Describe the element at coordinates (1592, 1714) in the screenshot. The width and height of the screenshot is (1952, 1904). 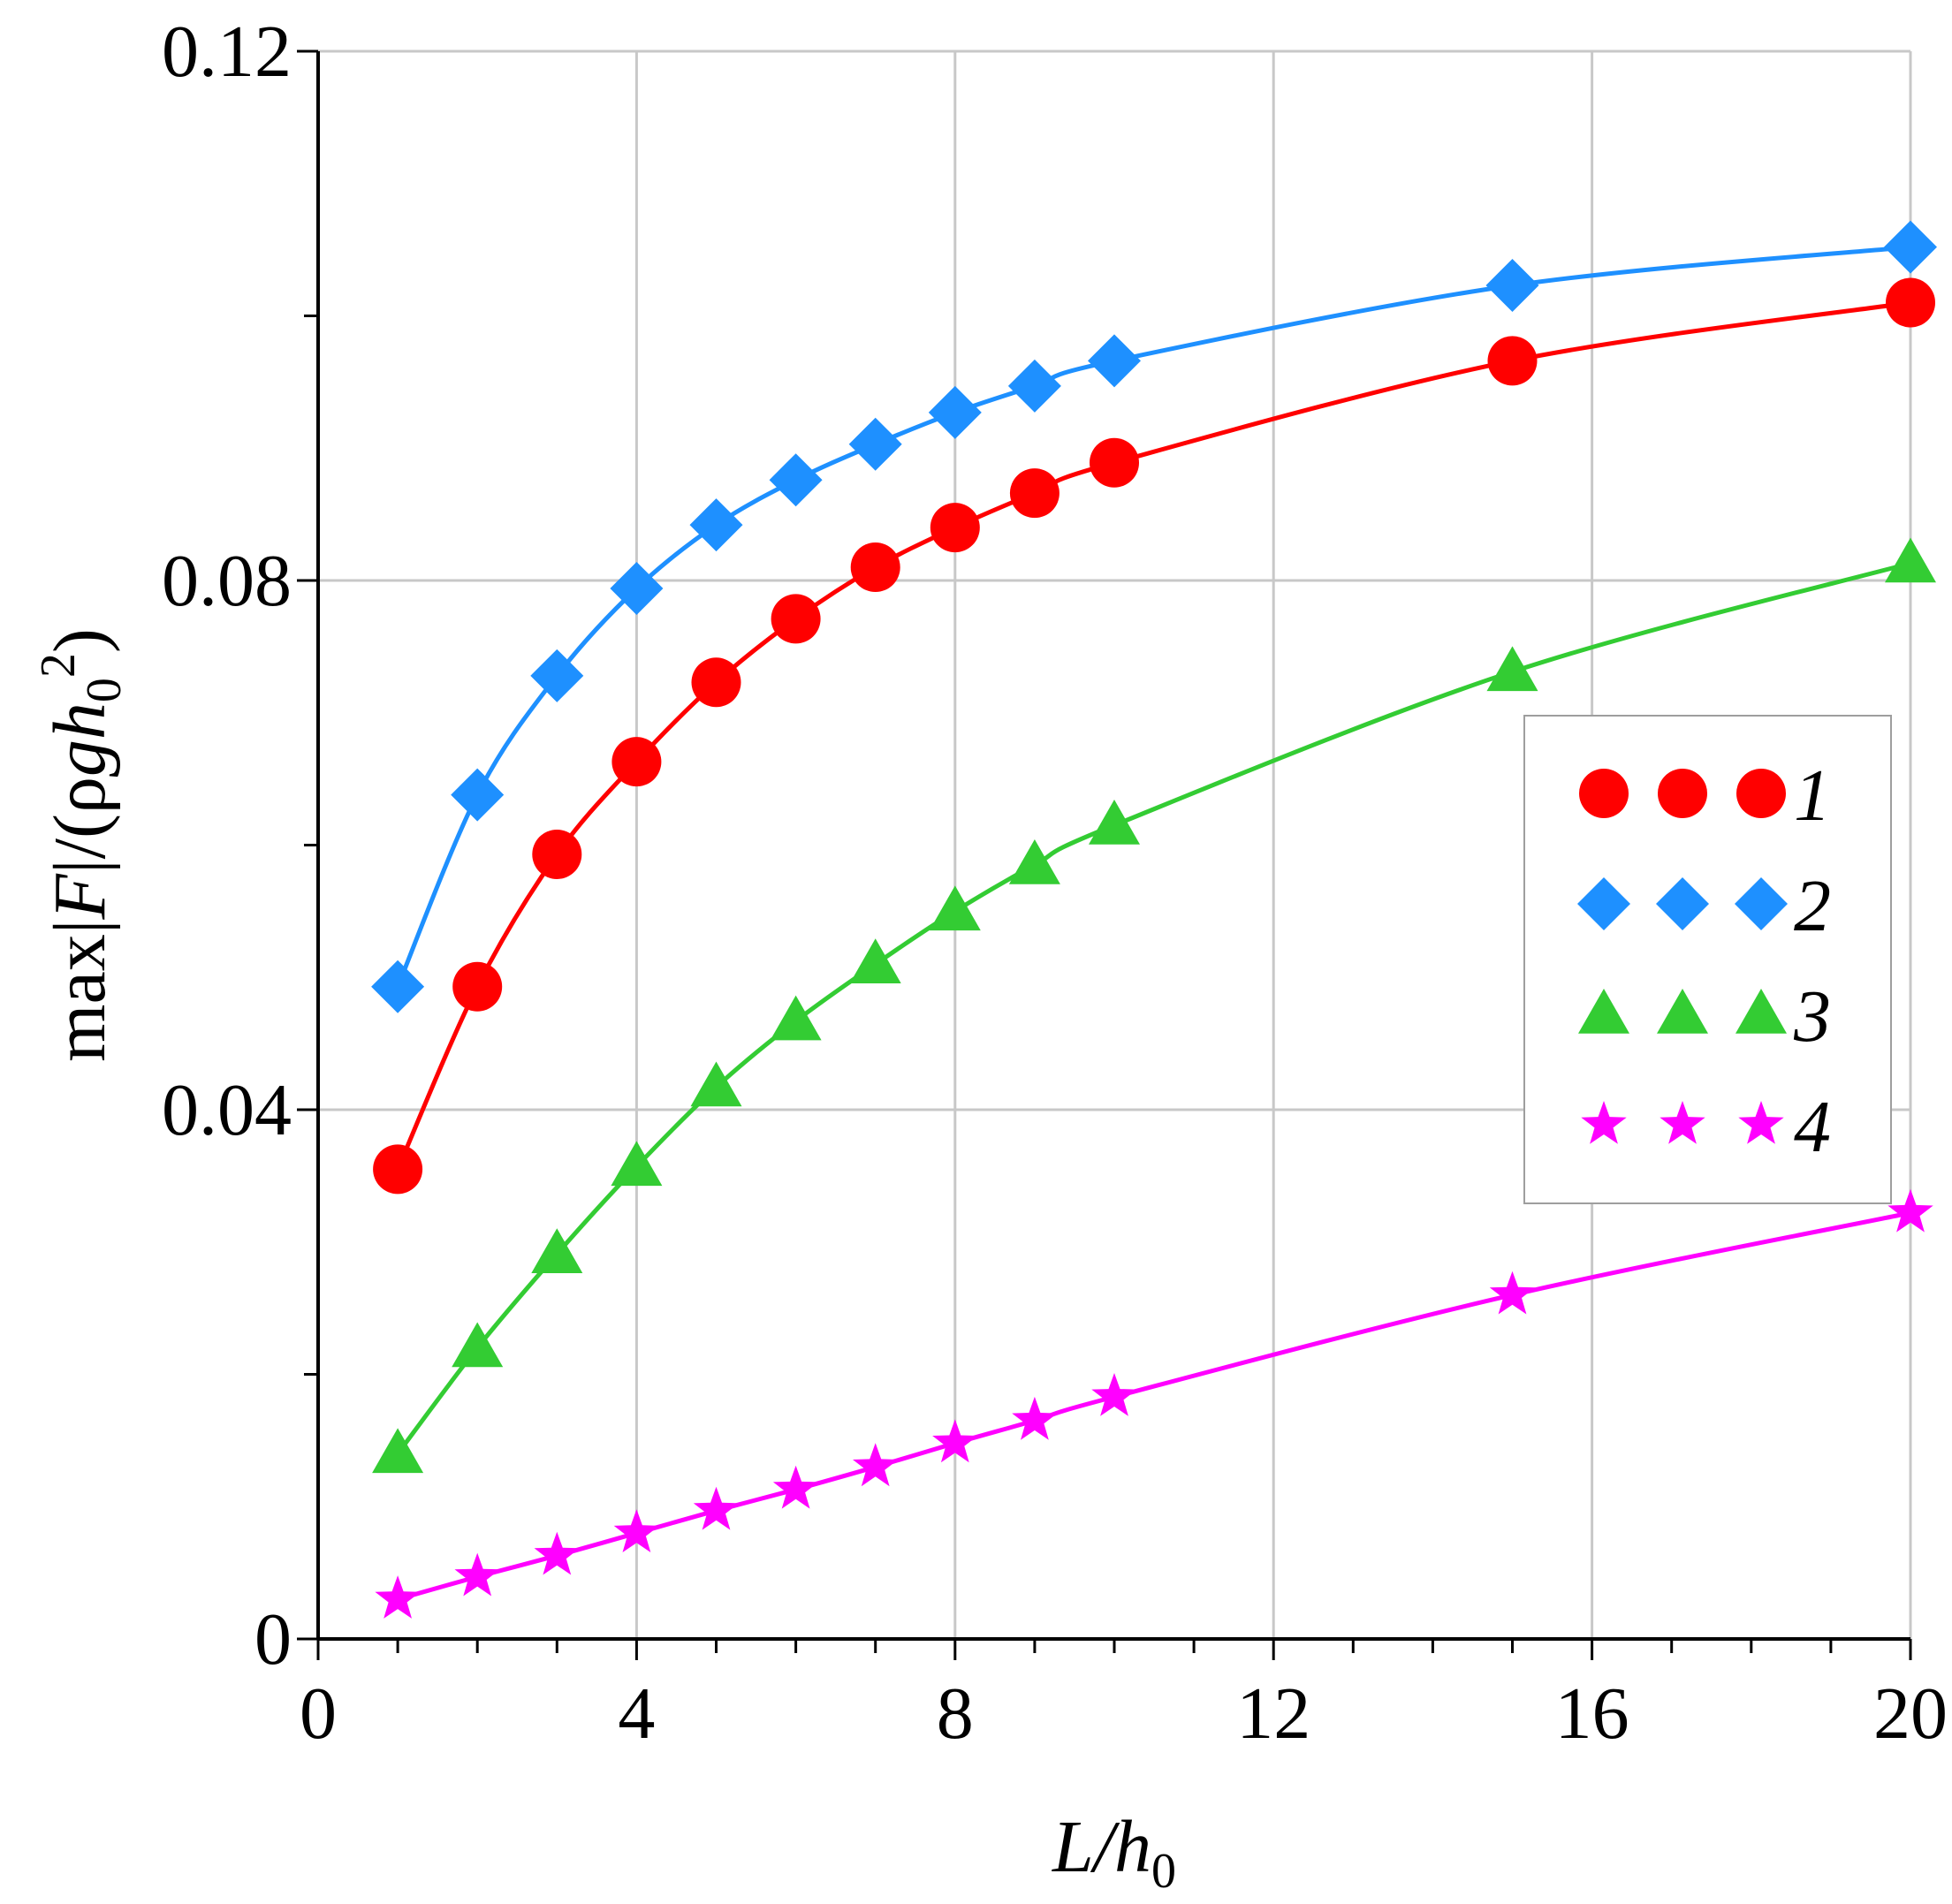
I see `x-tick-label: 16` at that location.